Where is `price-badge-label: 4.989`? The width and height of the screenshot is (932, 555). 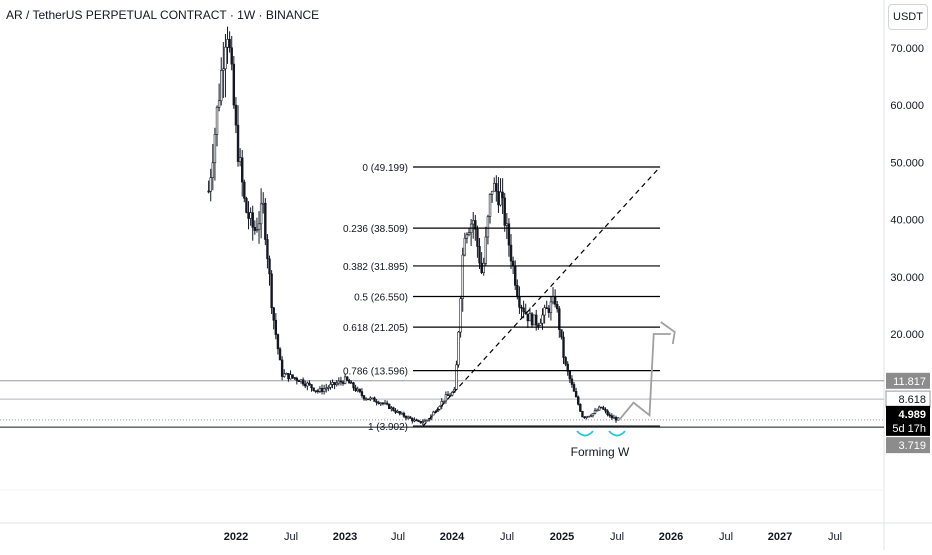
price-badge-label: 4.989 is located at coordinates (912, 415).